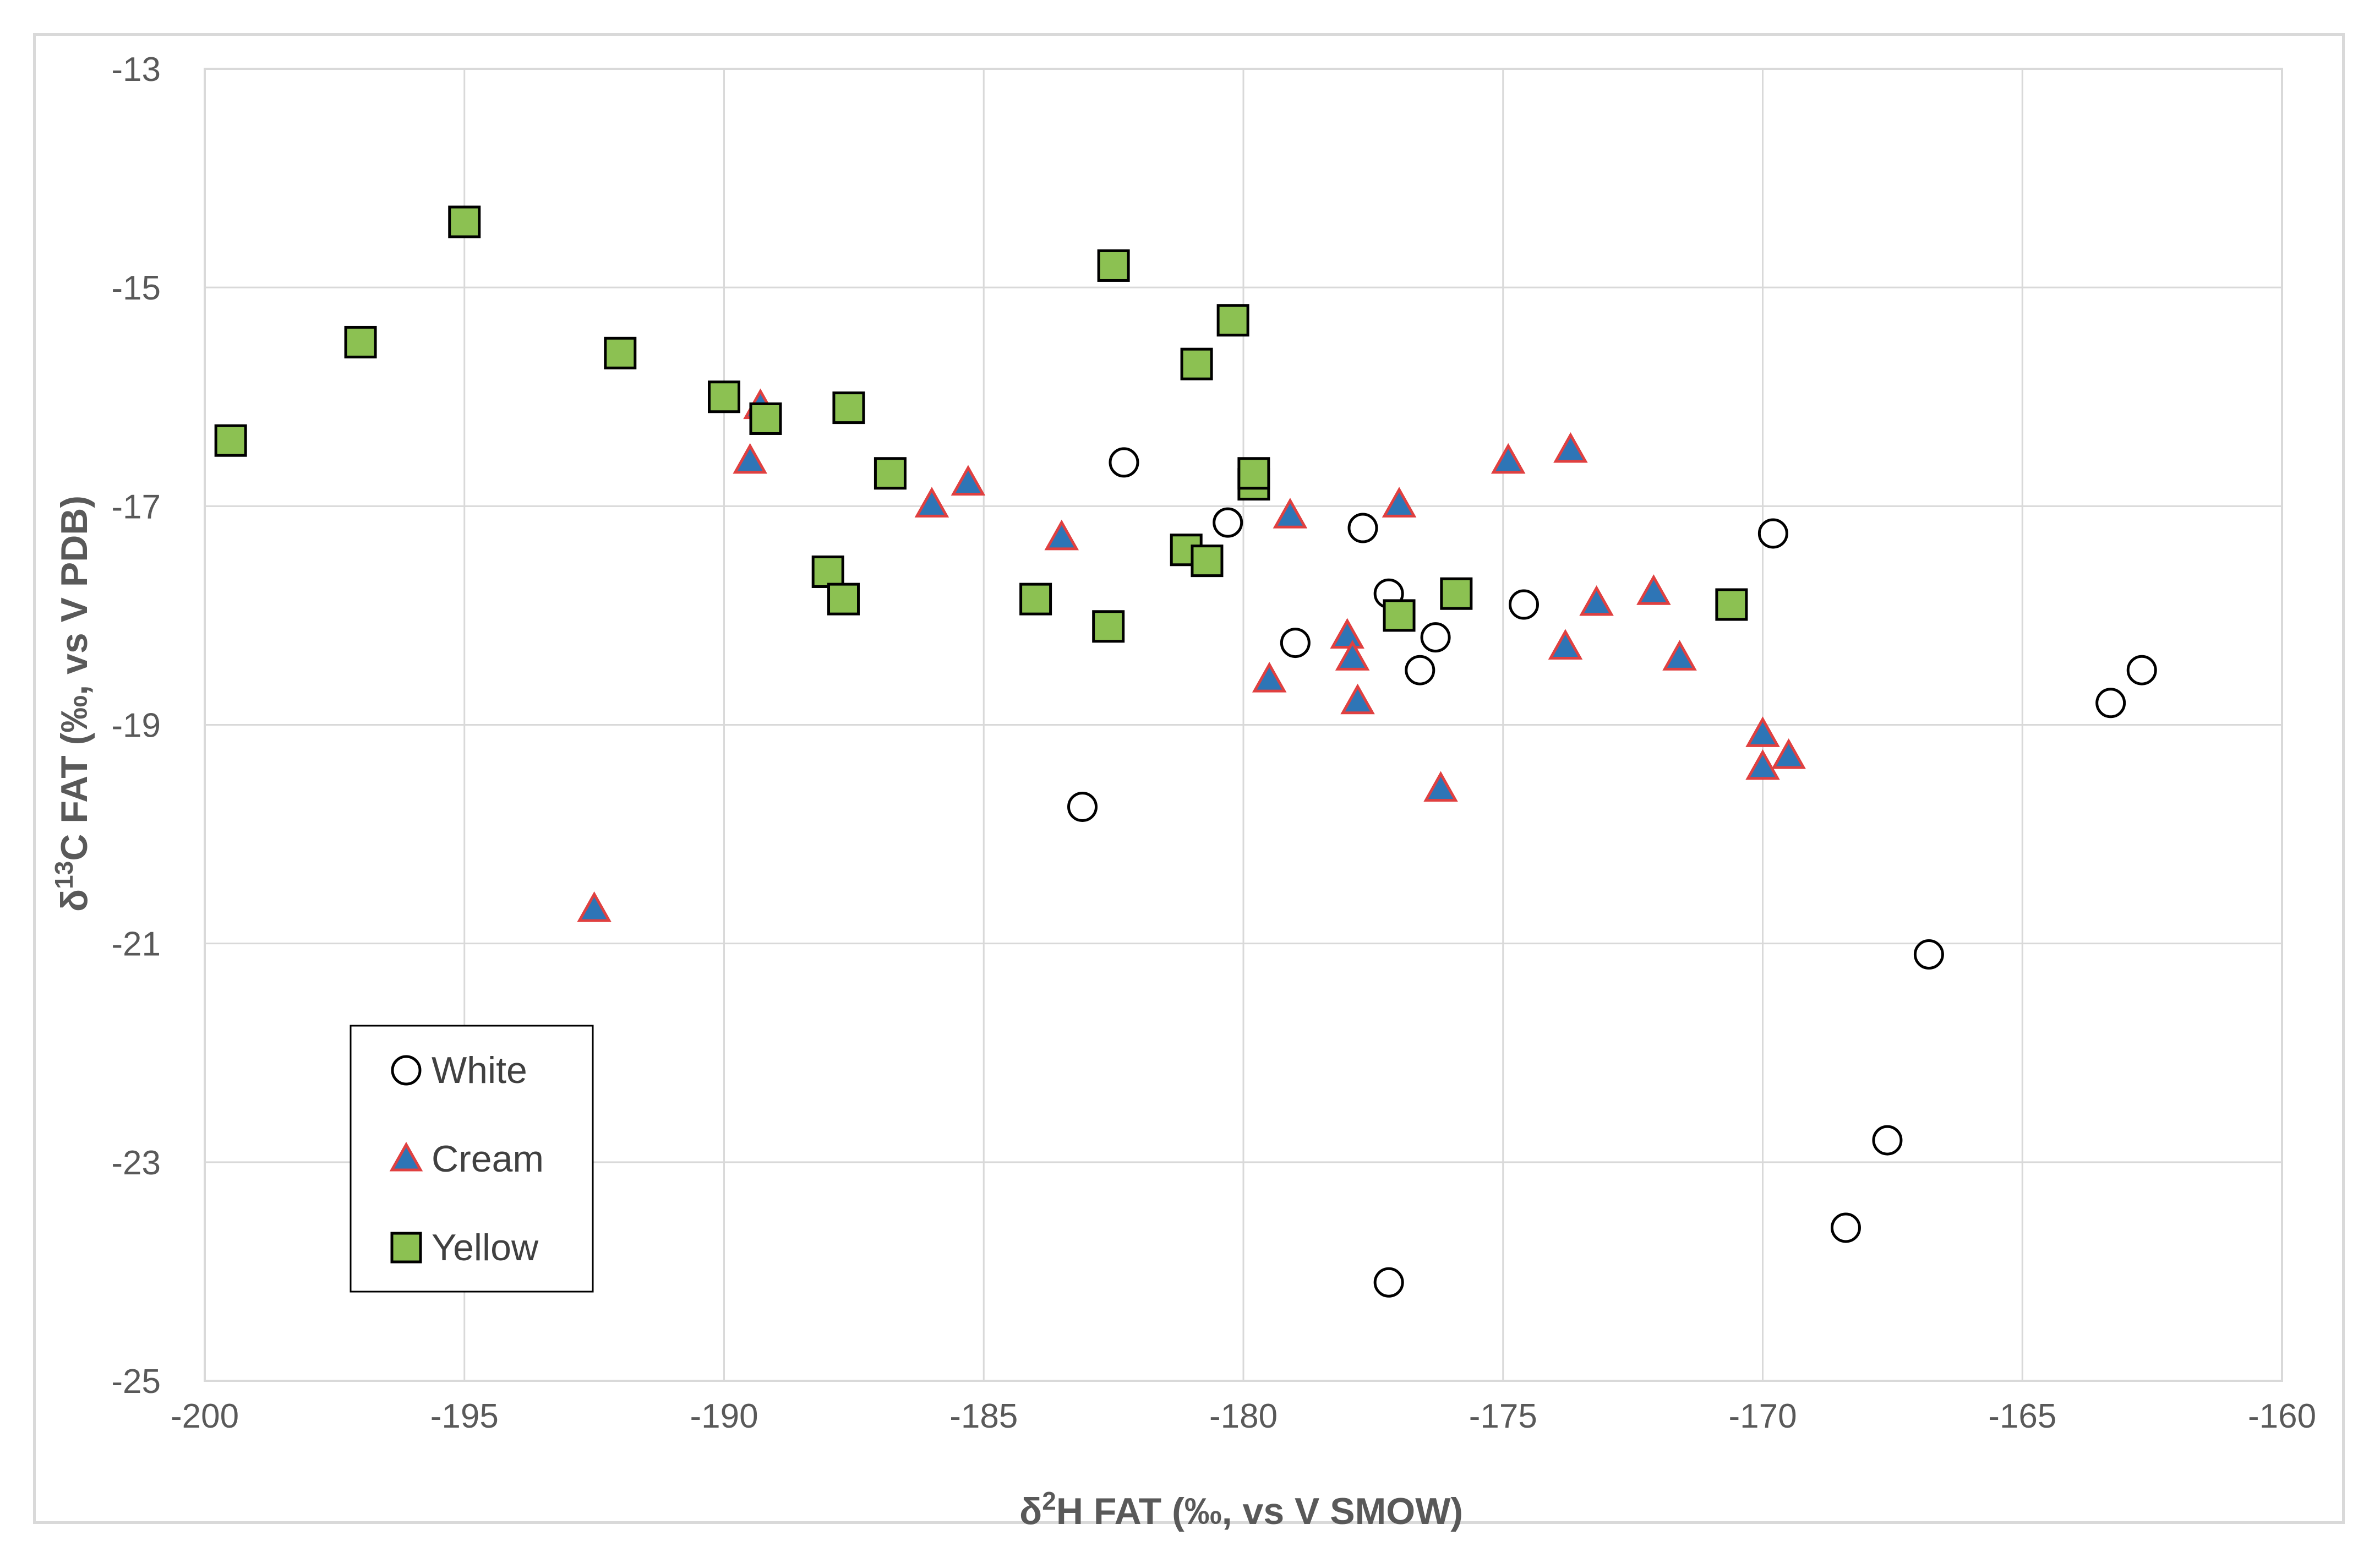  Describe the element at coordinates (72, 704) in the screenshot. I see `y-axis-title: δ13C FAT (‰, vs V PDB)` at that location.